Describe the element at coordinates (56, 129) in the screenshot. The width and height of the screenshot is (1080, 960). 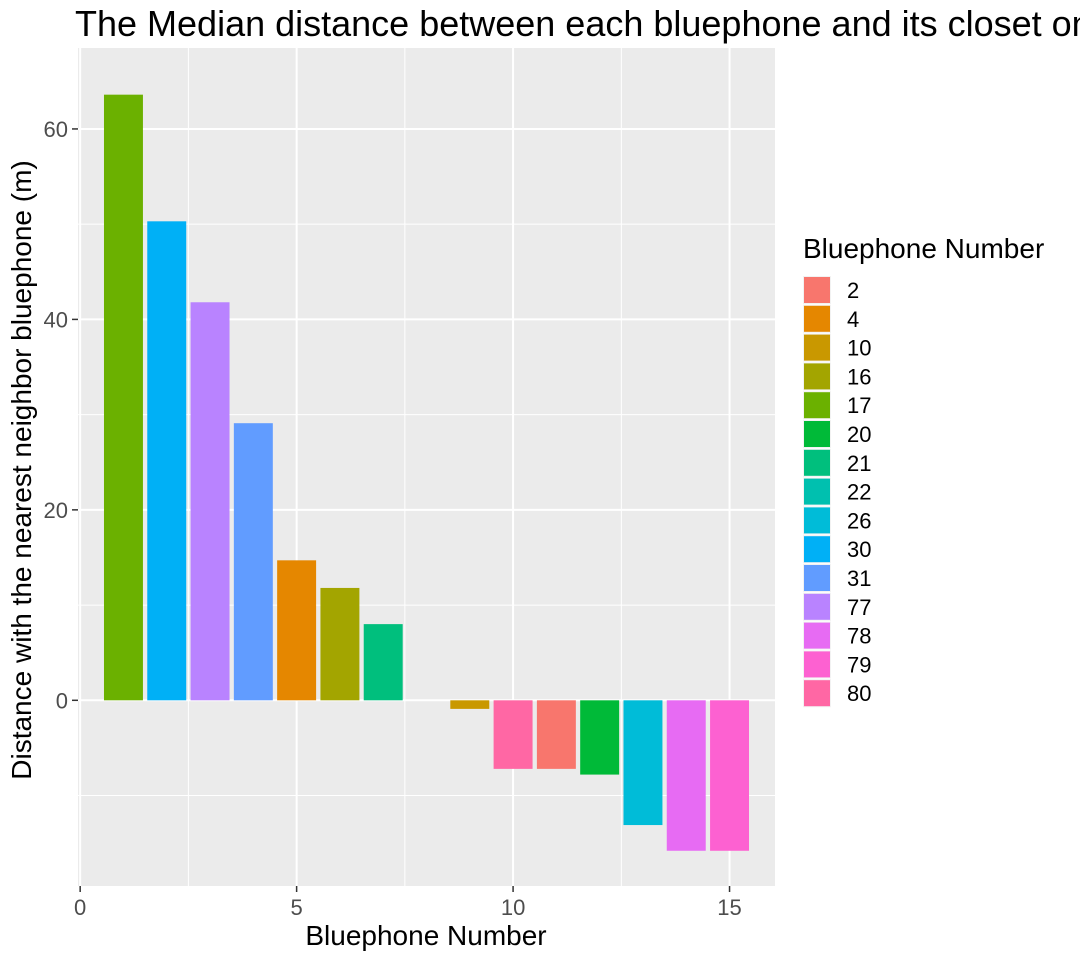
I see `y-tick-label: 60` at that location.